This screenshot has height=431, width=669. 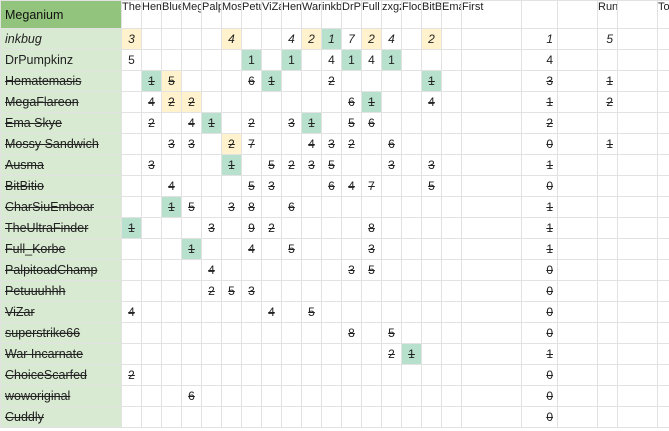 I want to click on column-header-cell: Full, so click(x=371, y=14).